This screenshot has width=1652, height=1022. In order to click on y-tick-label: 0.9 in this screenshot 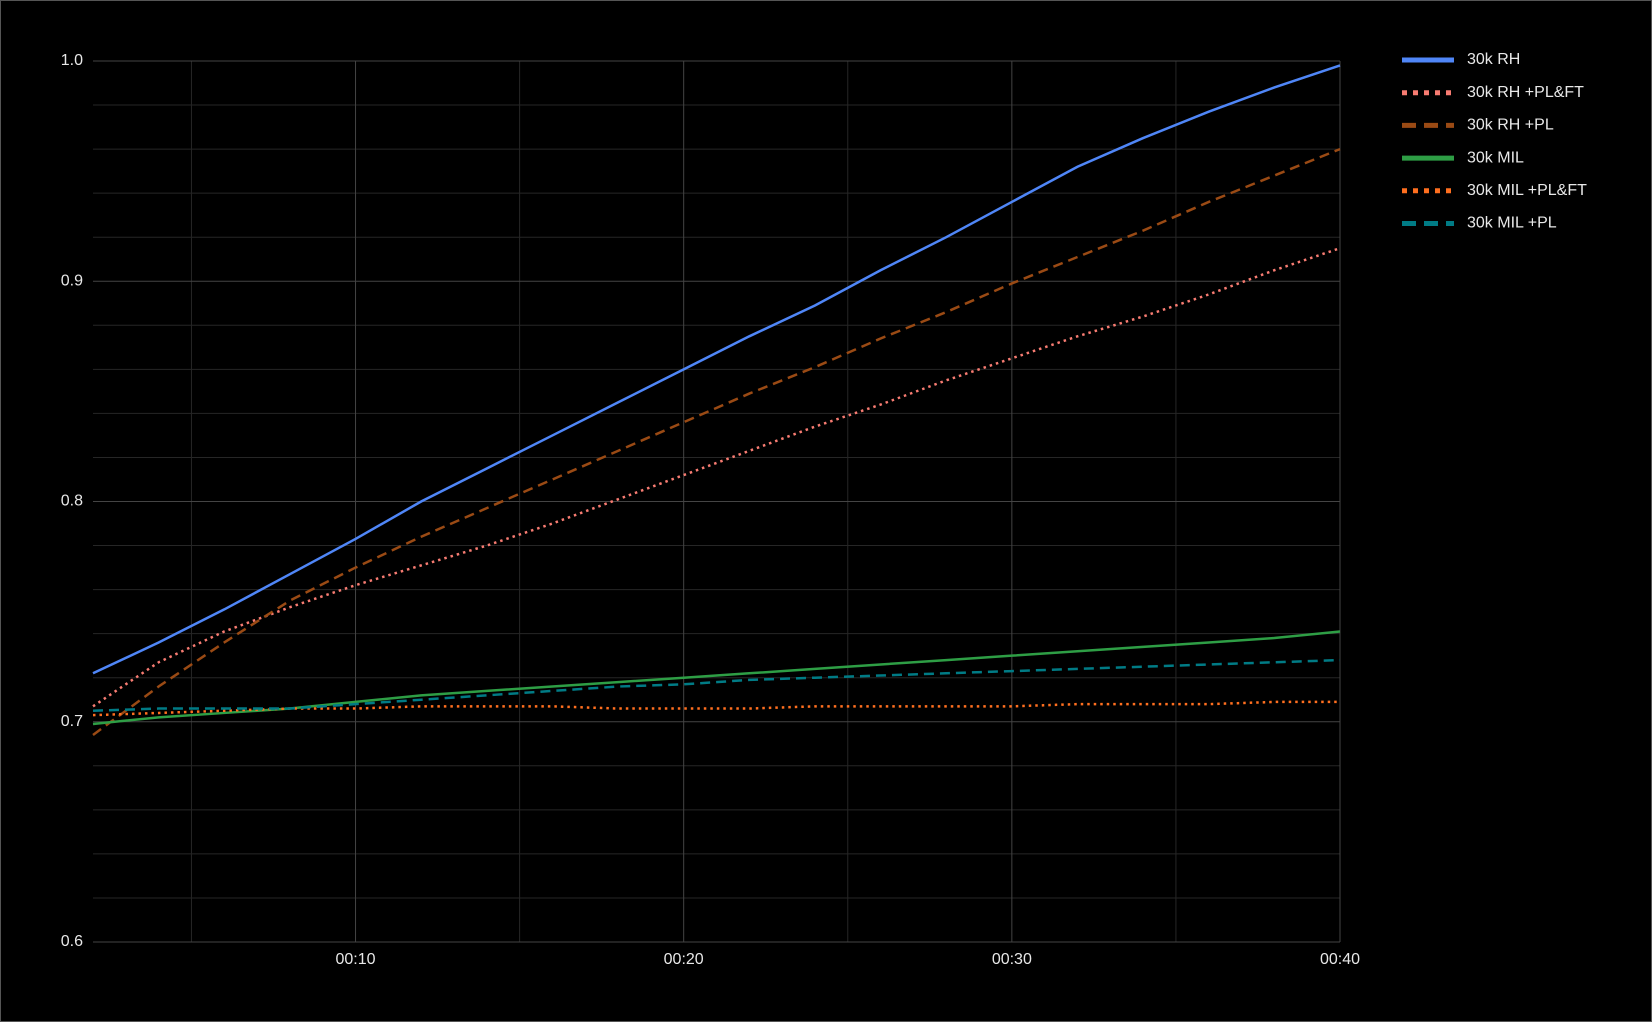, I will do `click(72, 280)`.